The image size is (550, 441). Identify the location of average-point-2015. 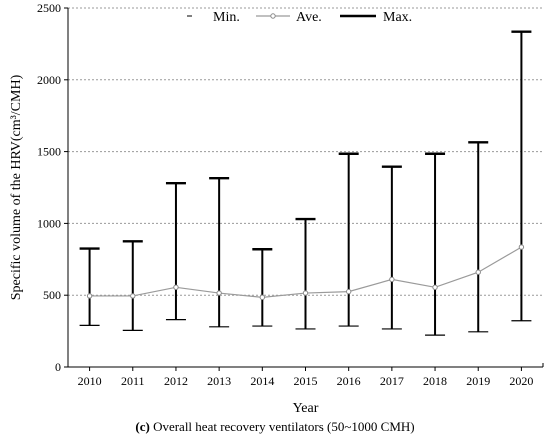
(305, 293).